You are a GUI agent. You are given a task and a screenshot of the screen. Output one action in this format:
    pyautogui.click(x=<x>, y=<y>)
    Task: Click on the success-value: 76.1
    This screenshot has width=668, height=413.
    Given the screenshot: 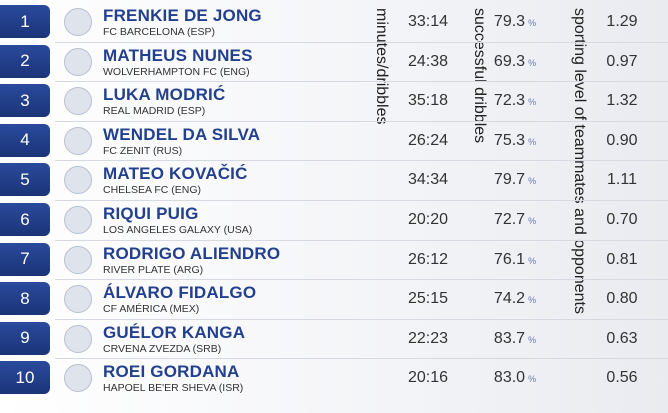 What is the action you would take?
    pyautogui.click(x=509, y=259)
    